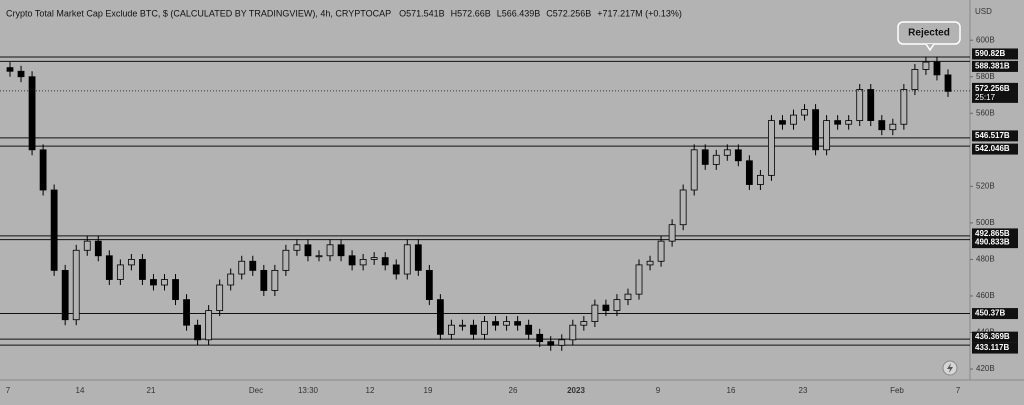 The image size is (1024, 405). I want to click on ohlc-value: O571.541B, so click(422, 13).